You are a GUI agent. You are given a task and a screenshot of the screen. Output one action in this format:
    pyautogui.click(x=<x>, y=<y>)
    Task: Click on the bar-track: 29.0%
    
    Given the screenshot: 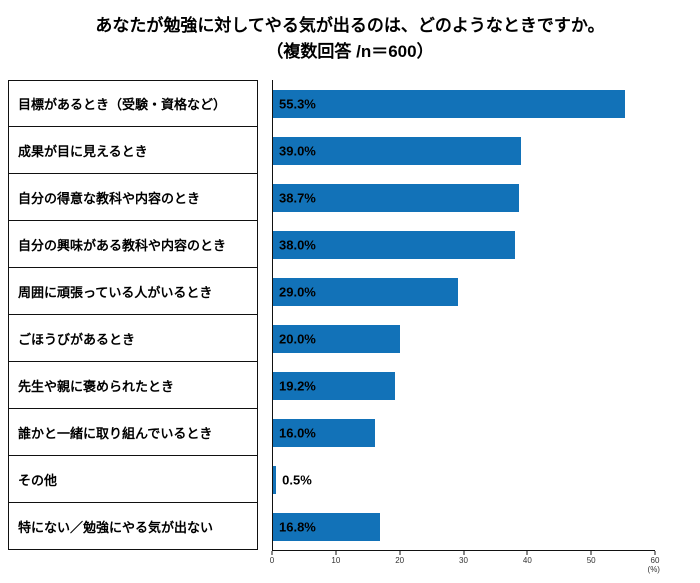 What is the action you would take?
    pyautogui.click(x=463, y=291)
    